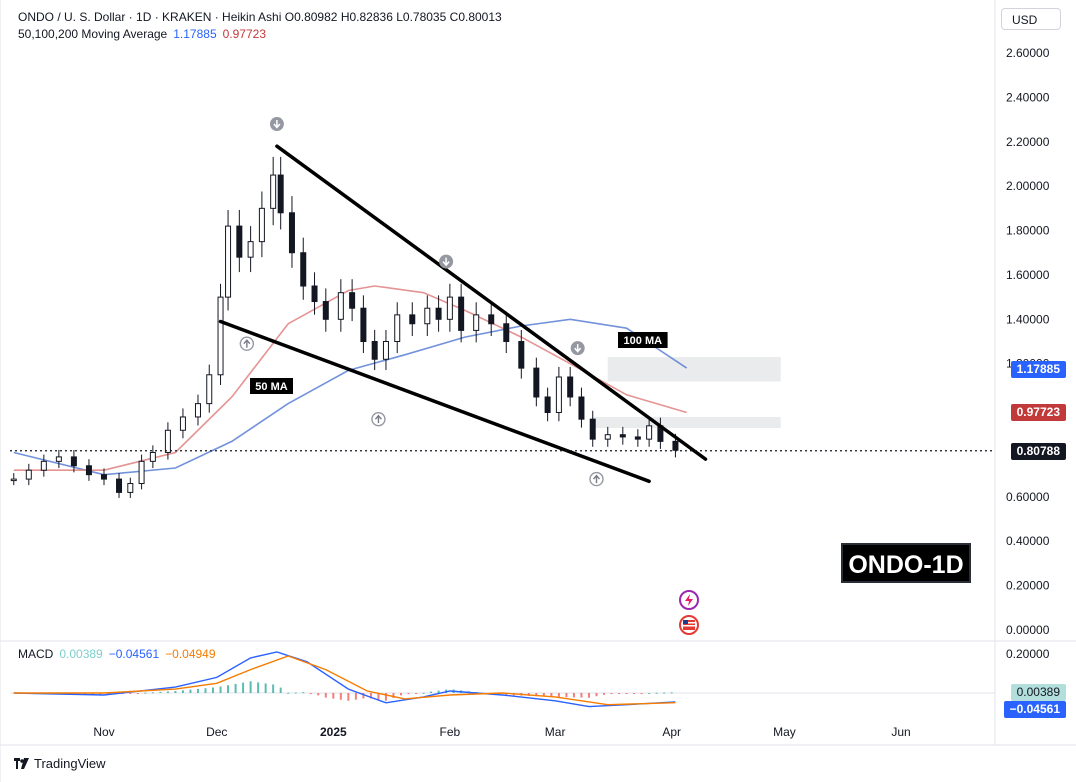  Describe the element at coordinates (1028, 97) in the screenshot. I see `y-tick-label: 2.40000` at that location.